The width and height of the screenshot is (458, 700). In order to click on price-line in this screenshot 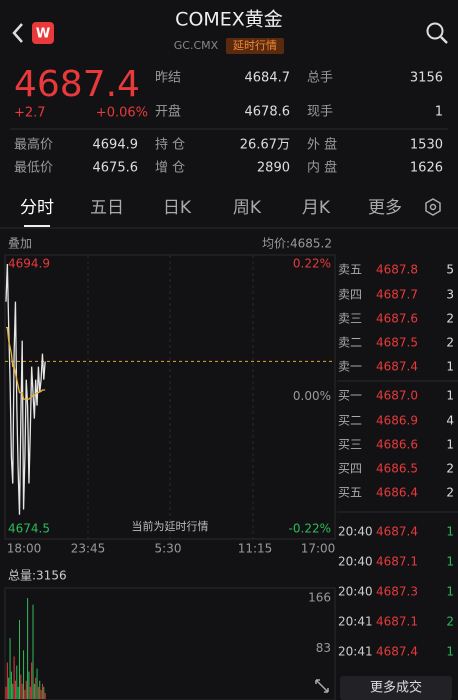, I will do `click(25, 389)`.